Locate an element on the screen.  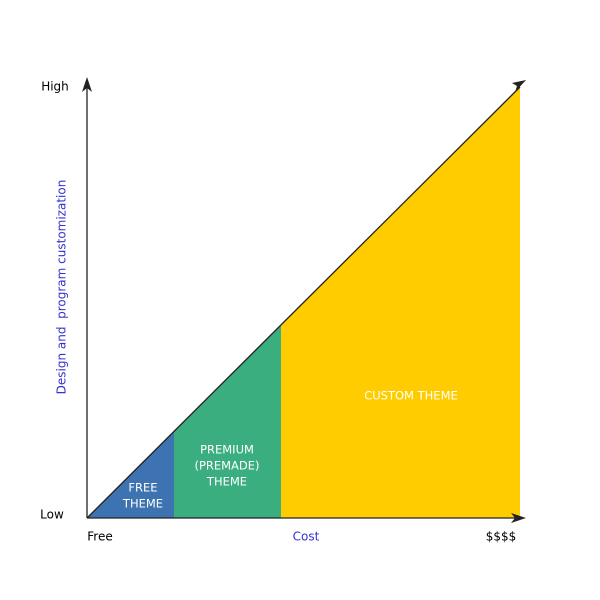
x-start: Free is located at coordinates (99, 537).